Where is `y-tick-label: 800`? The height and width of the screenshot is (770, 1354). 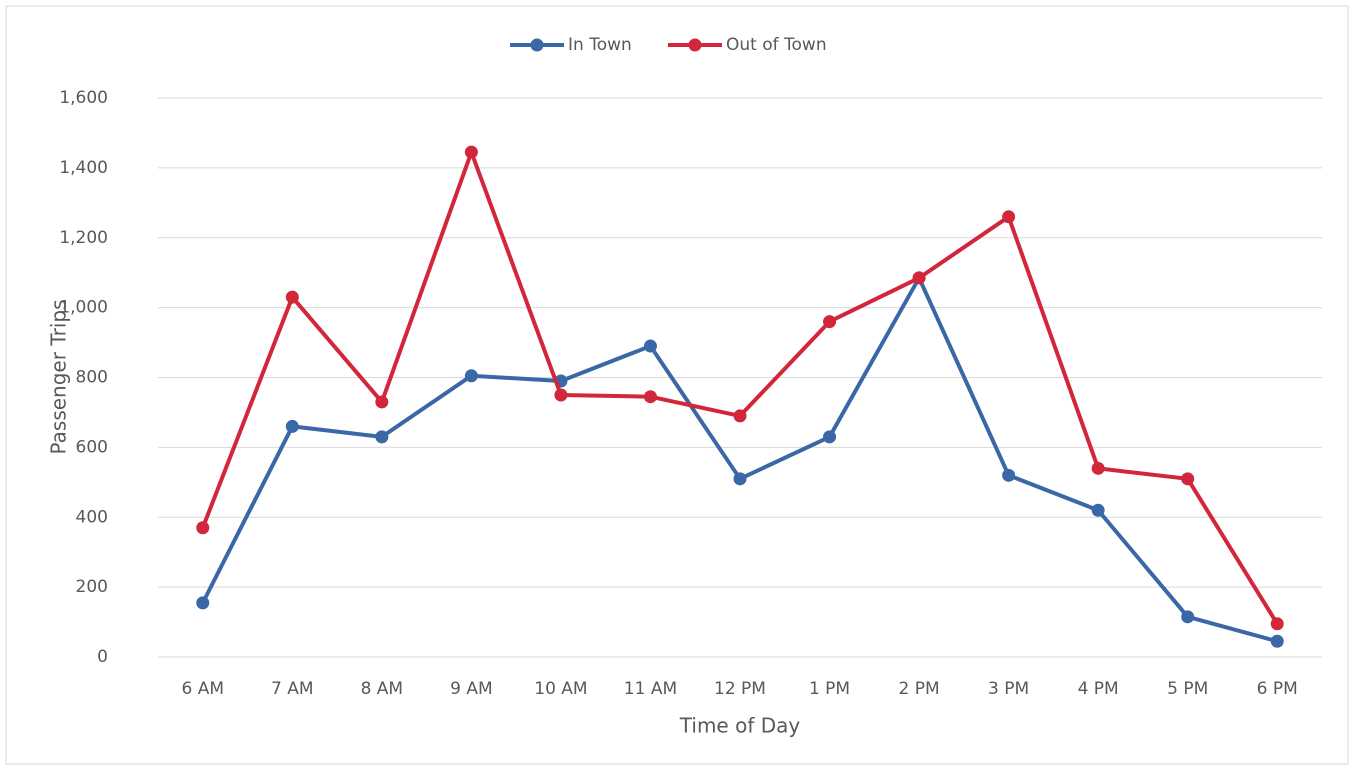 y-tick-label: 800 is located at coordinates (92, 378).